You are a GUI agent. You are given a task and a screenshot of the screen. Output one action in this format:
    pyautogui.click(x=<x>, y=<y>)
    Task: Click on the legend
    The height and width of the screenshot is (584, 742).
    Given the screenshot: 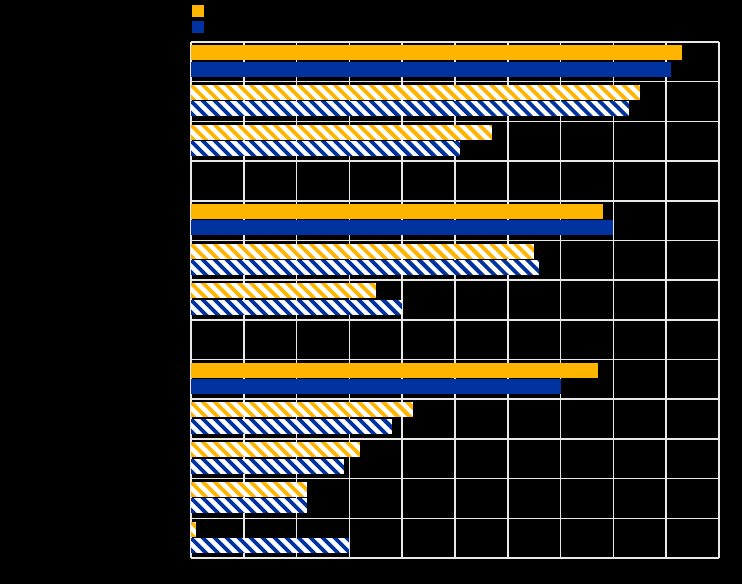 What is the action you would take?
    pyautogui.click(x=212, y=20)
    